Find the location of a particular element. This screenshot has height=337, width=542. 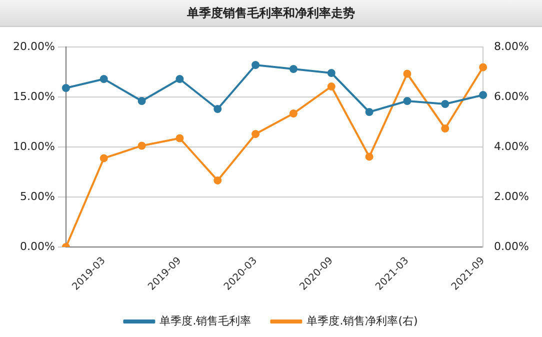

y2-tick-label: 4.00% is located at coordinates (512, 146).